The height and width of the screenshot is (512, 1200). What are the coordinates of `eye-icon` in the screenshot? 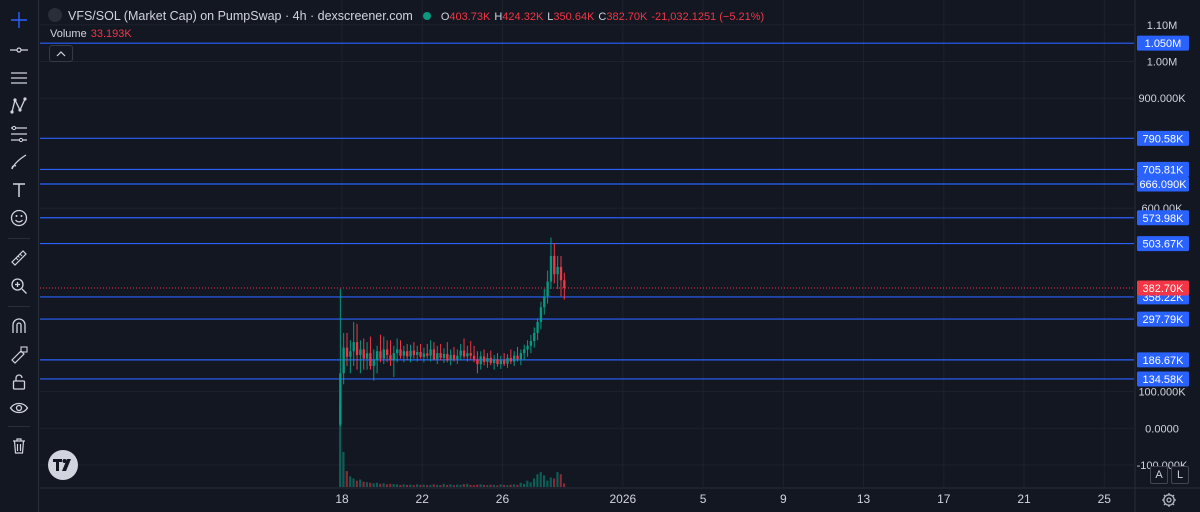 It's located at (19, 408).